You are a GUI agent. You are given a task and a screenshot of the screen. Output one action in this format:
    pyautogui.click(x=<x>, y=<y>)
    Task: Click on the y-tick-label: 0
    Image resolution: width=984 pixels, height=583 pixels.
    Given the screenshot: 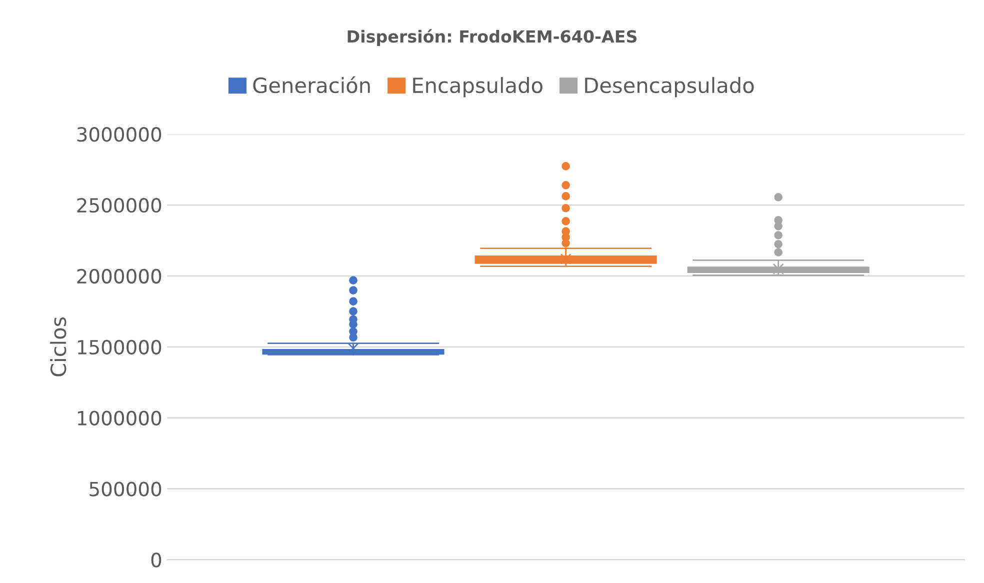 What is the action you would take?
    pyautogui.click(x=156, y=560)
    